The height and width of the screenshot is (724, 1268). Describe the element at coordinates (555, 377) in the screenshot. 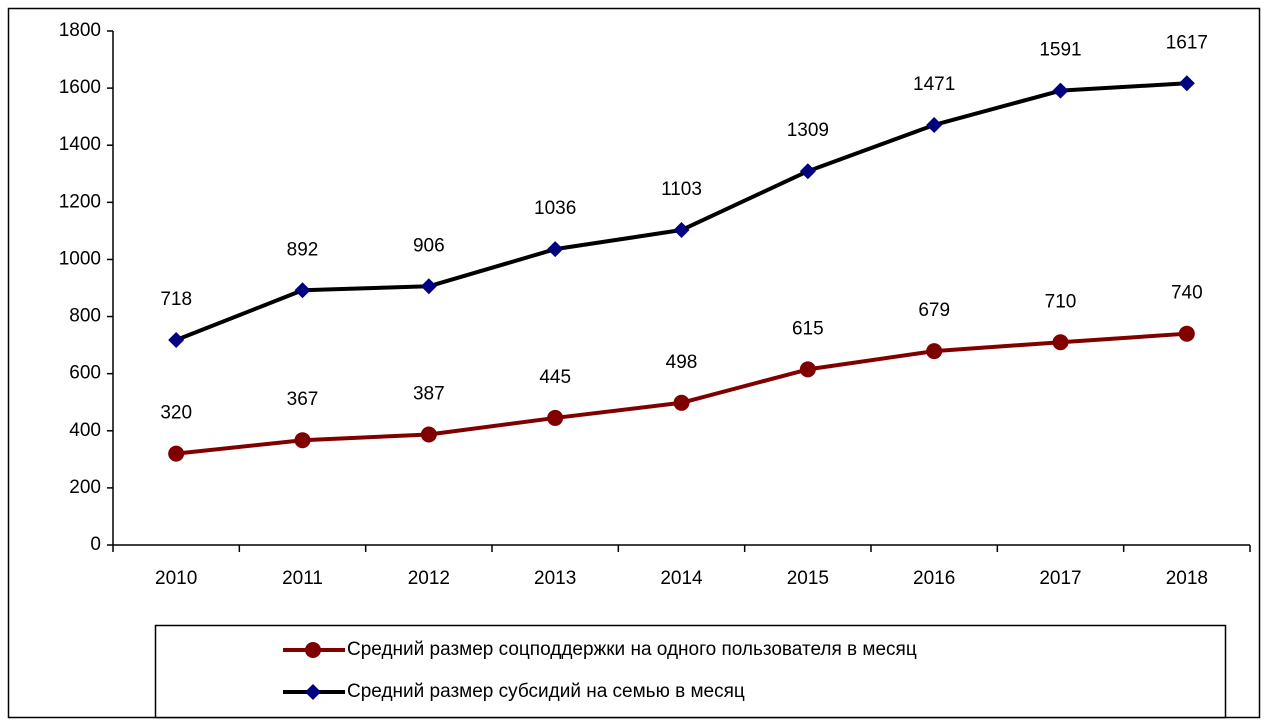

I see `data-label: 445` at that location.